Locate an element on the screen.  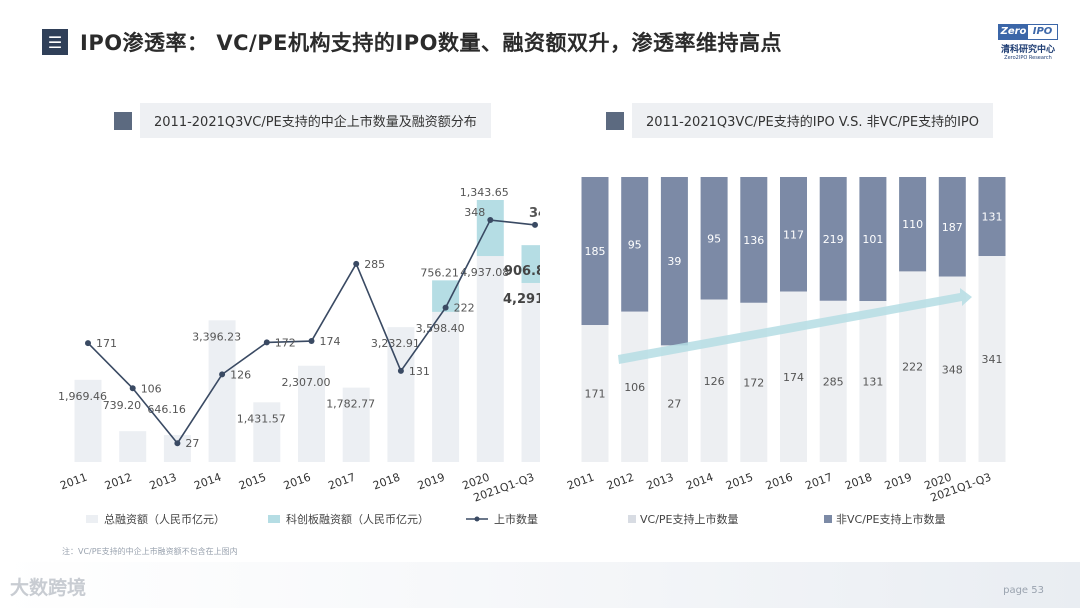
star-bar is located at coordinates (530, 264).